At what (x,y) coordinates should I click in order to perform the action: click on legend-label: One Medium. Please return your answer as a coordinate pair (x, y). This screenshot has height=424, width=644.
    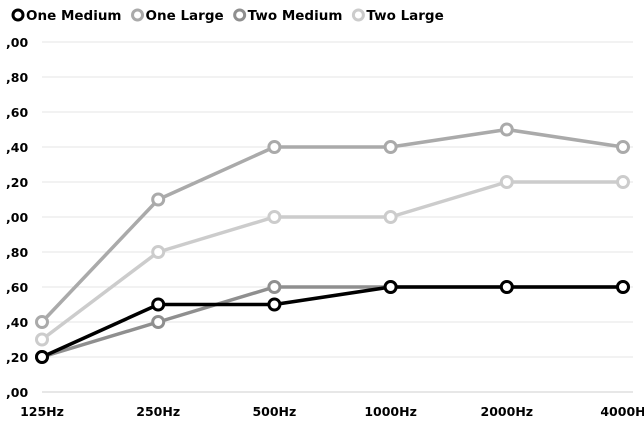
    Looking at the image, I should click on (74, 16).